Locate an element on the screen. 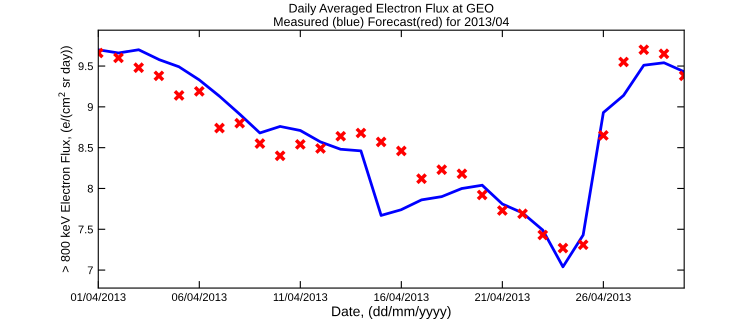 This screenshot has height=324, width=756. chart-title: Daily Averaged Electron Flux at GEO is located at coordinates (392, 9).